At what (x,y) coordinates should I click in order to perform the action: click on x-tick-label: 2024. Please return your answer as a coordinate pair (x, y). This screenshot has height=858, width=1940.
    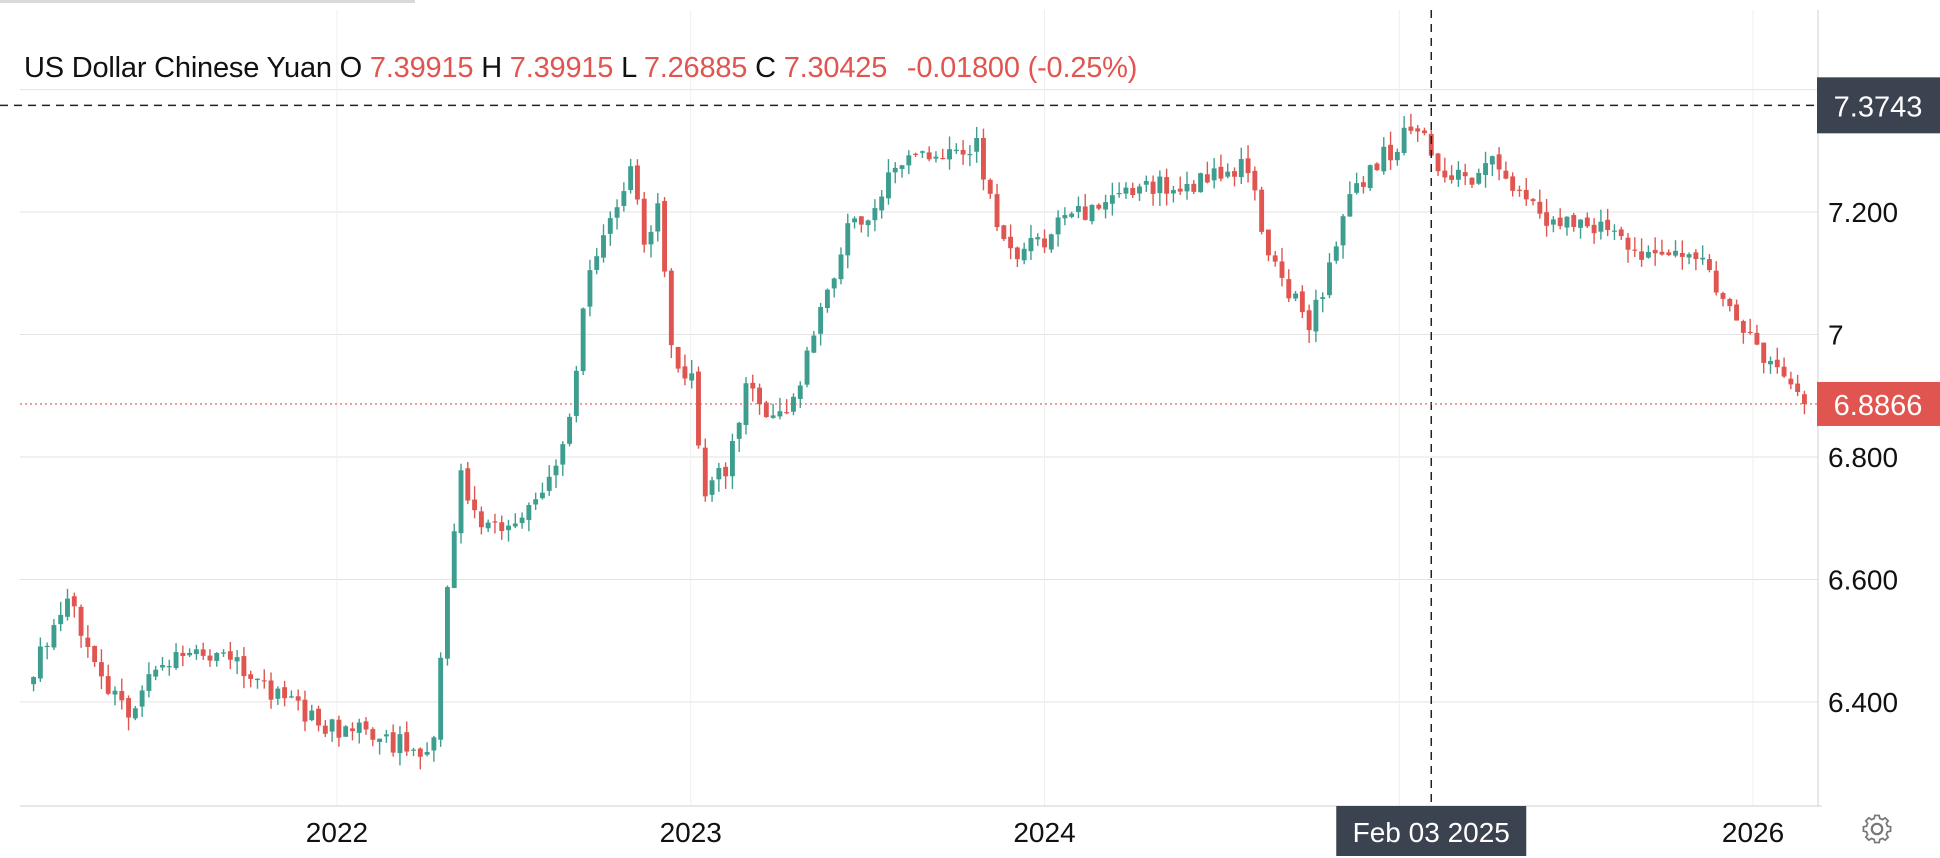
    Looking at the image, I should click on (1044, 832).